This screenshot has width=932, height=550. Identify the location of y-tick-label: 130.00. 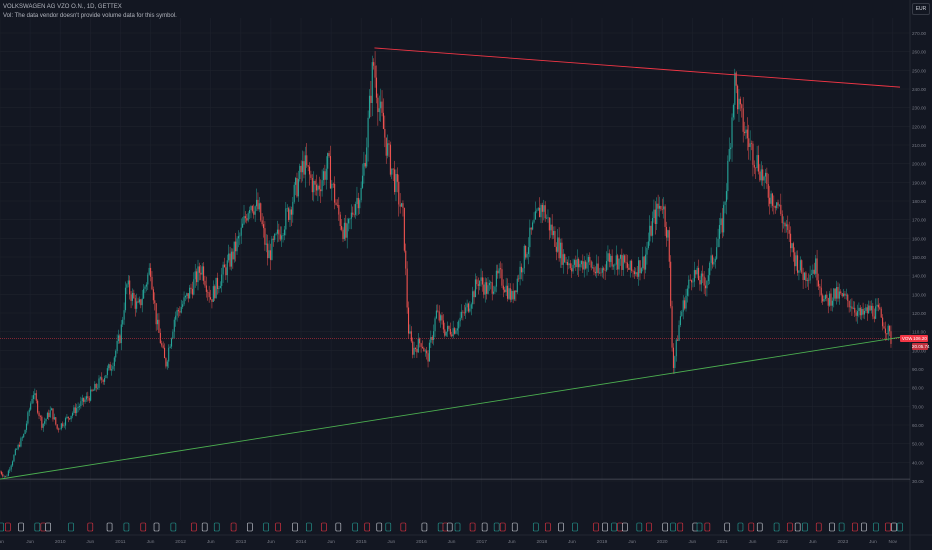
(919, 294).